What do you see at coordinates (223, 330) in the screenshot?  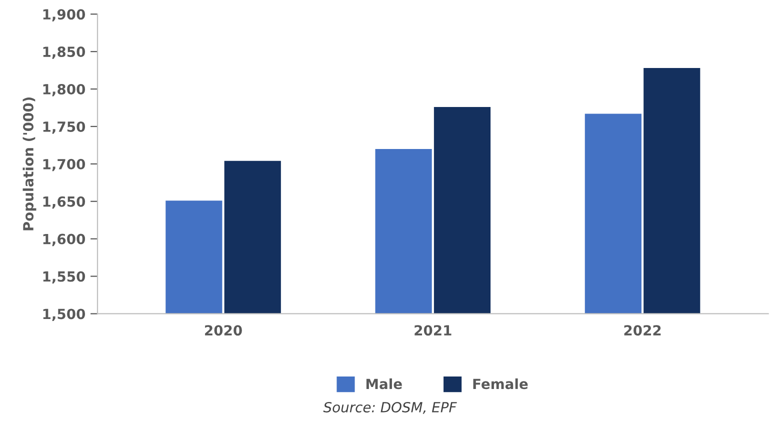 I see `x-tick-label: 2020` at bounding box center [223, 330].